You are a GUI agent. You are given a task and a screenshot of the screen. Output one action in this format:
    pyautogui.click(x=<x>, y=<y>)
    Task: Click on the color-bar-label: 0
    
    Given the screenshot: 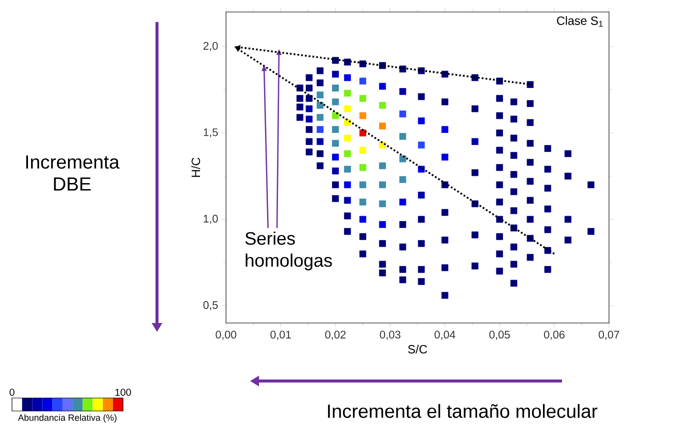 What is the action you would take?
    pyautogui.click(x=12, y=392)
    